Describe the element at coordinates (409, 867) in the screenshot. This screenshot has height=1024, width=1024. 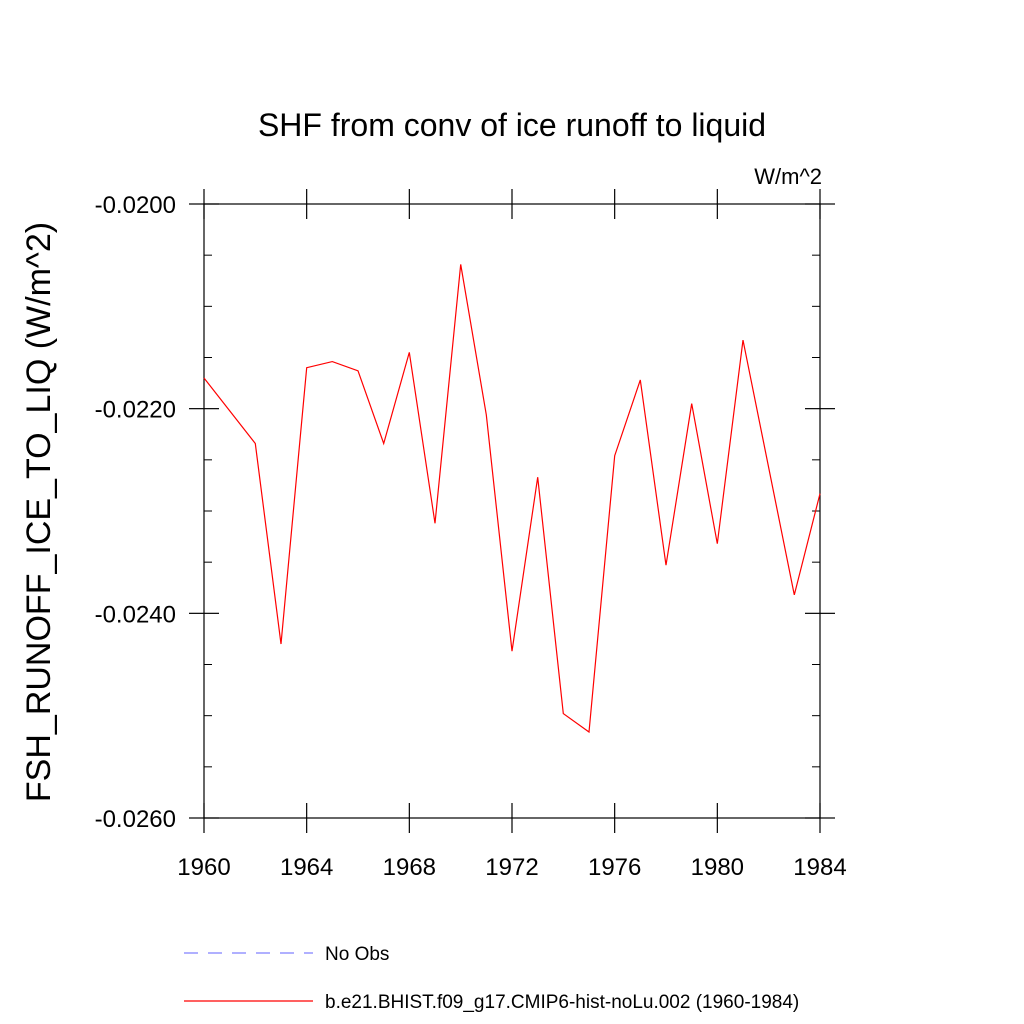
I see `x-tick-label: 1968` at that location.